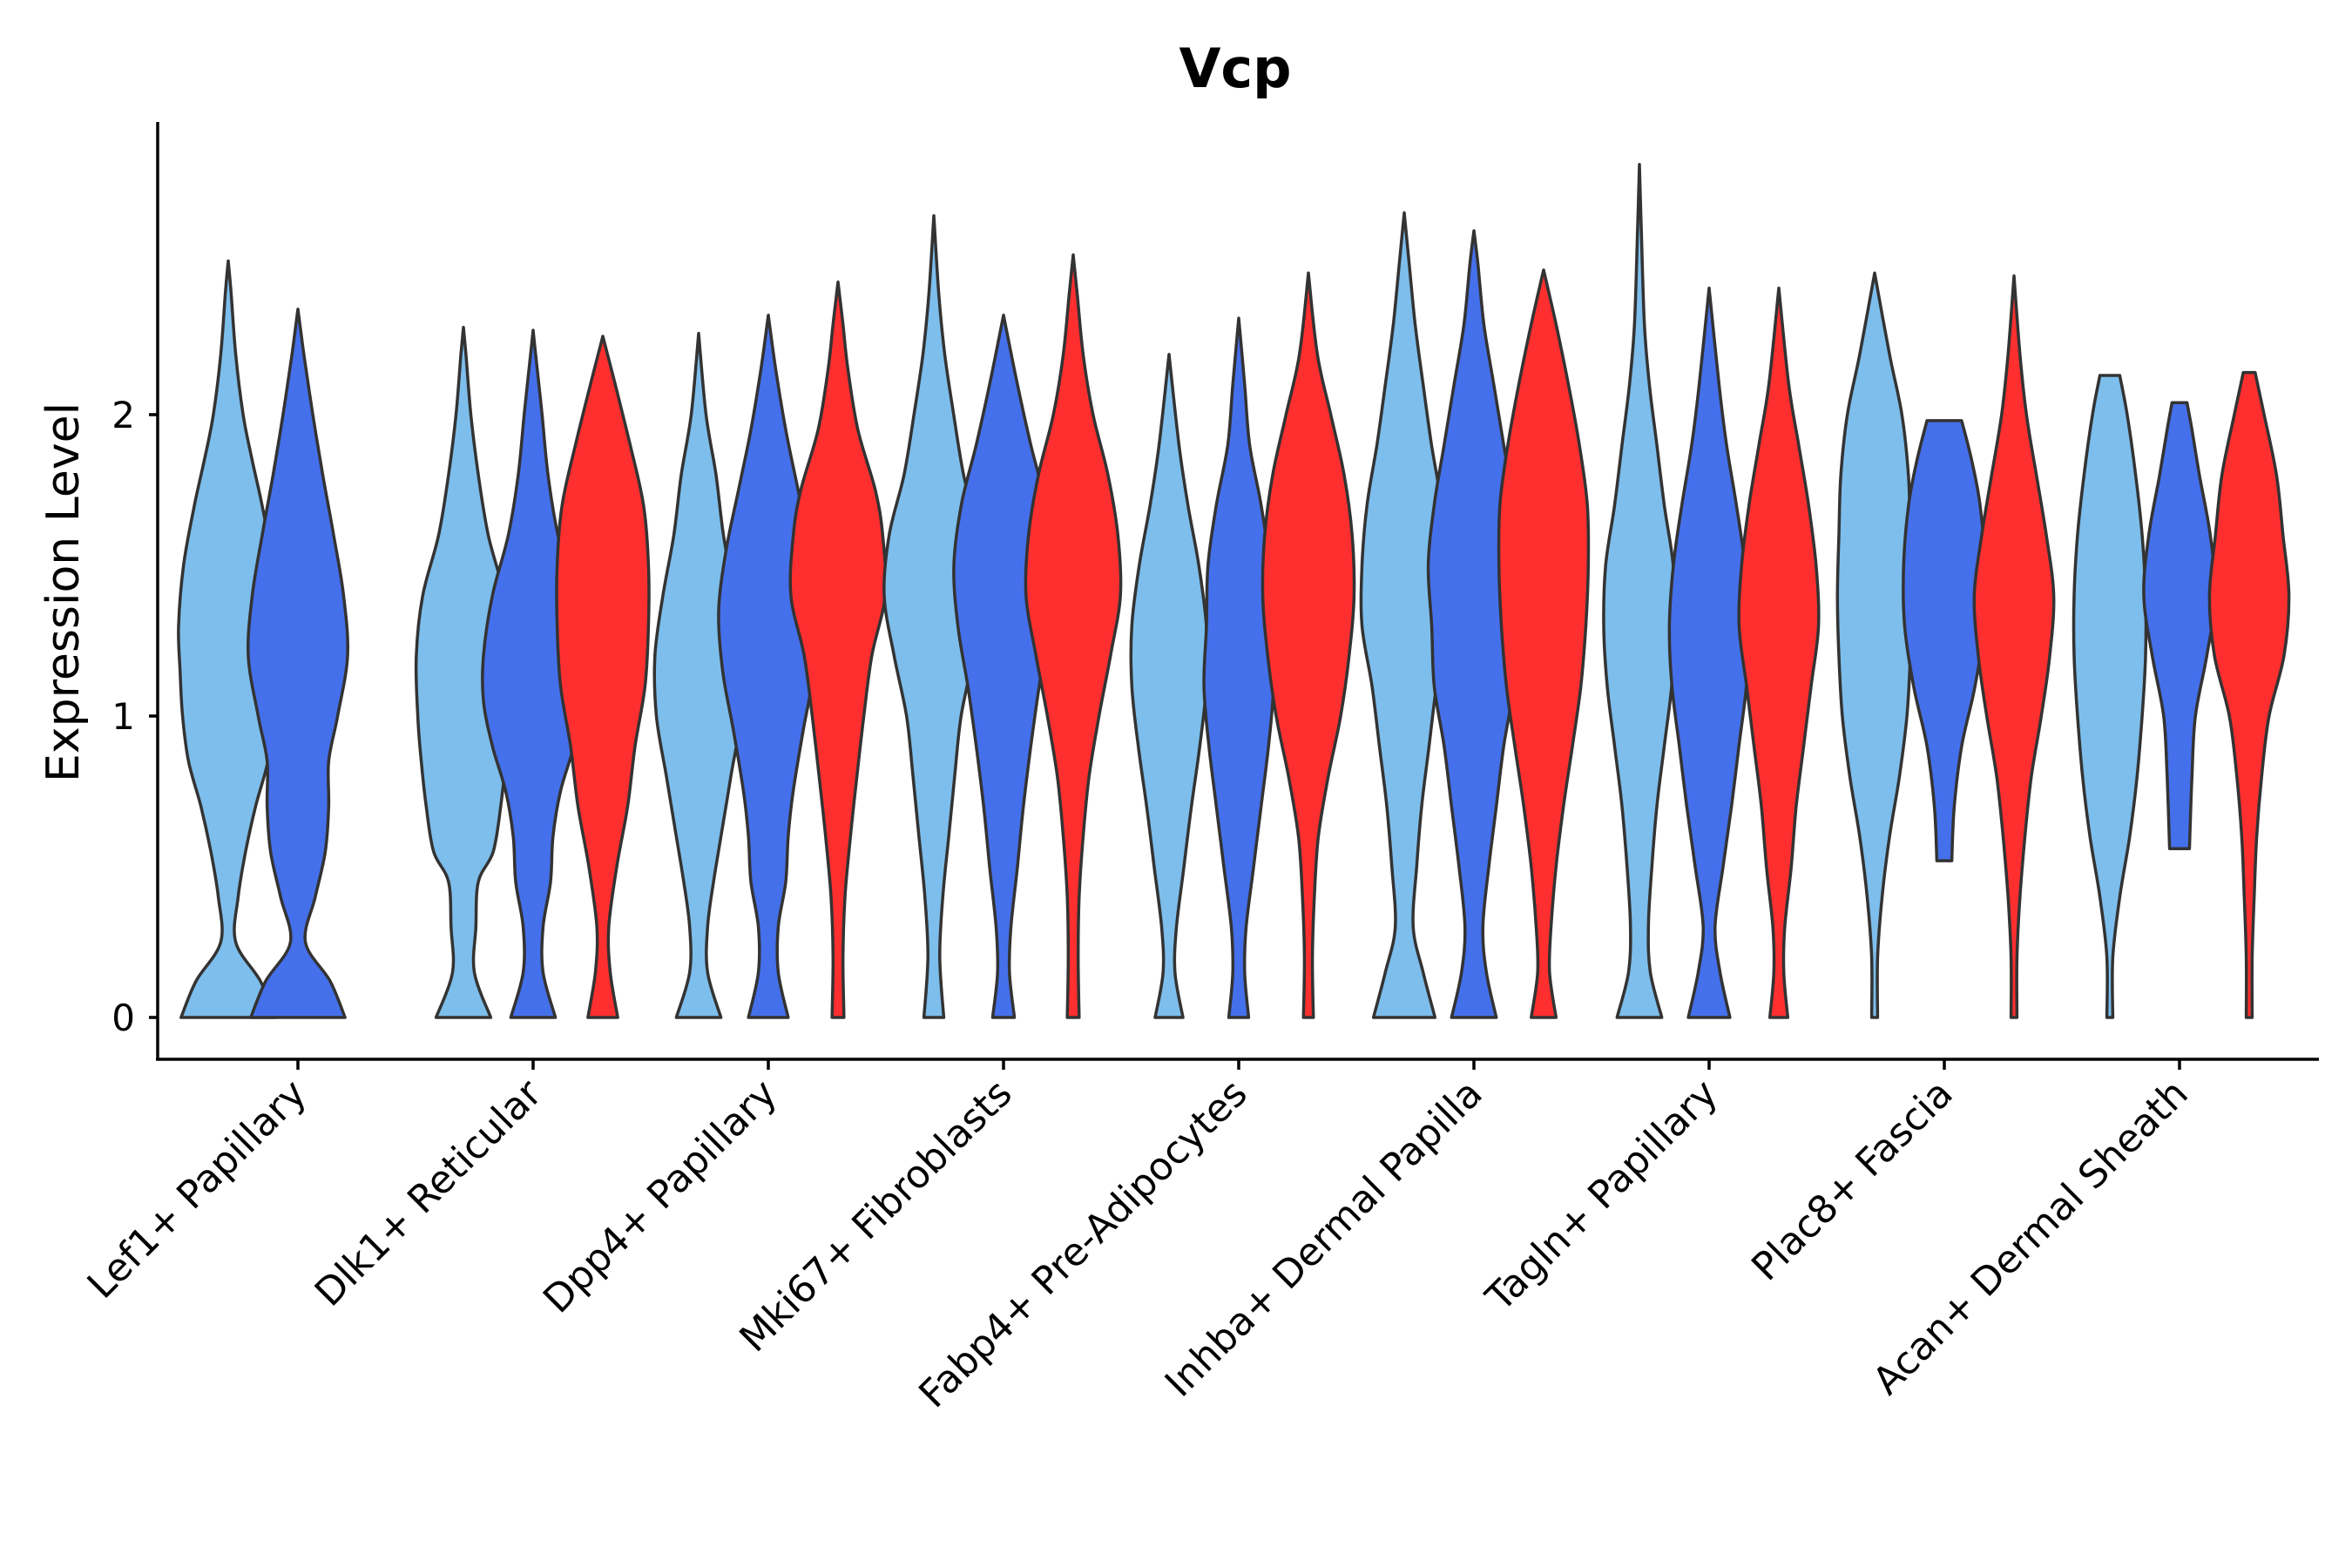 The height and width of the screenshot is (1568, 2352). What do you see at coordinates (1235, 68) in the screenshot?
I see `chart-title: Vcp` at bounding box center [1235, 68].